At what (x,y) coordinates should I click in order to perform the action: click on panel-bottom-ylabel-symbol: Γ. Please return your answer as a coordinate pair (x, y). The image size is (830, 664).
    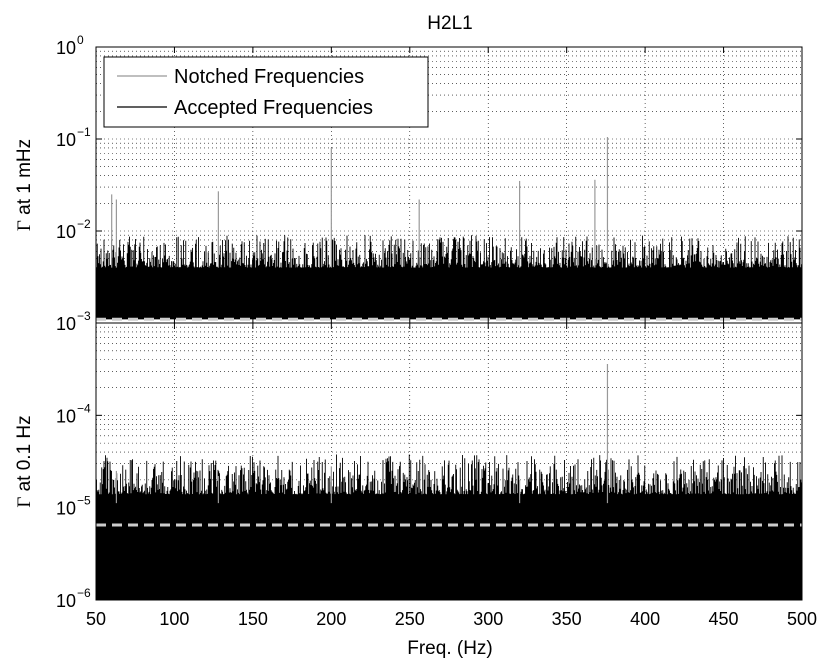
    Looking at the image, I should click on (24, 502).